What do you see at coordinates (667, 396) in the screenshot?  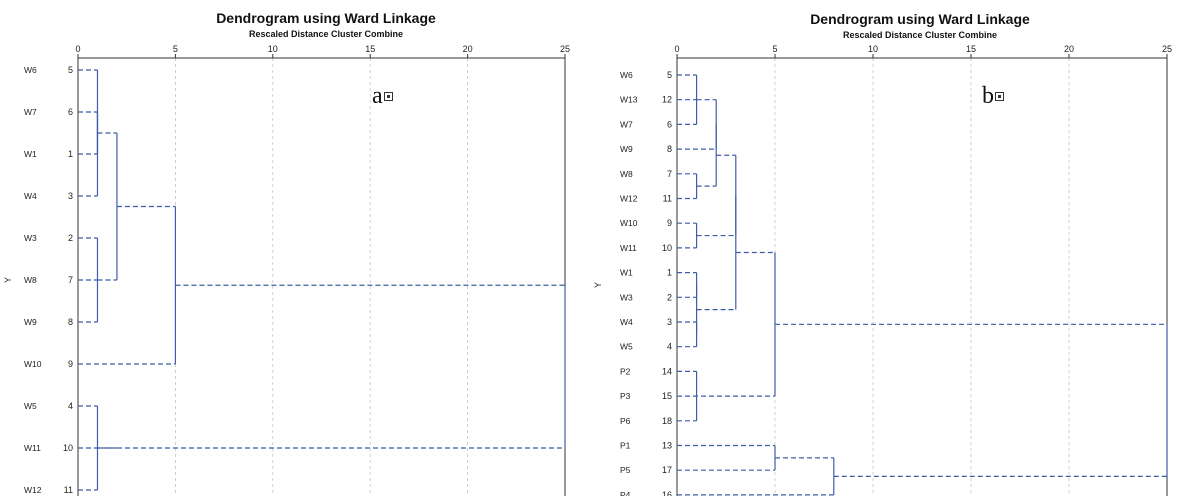 I see `leaf-case-number: 15` at bounding box center [667, 396].